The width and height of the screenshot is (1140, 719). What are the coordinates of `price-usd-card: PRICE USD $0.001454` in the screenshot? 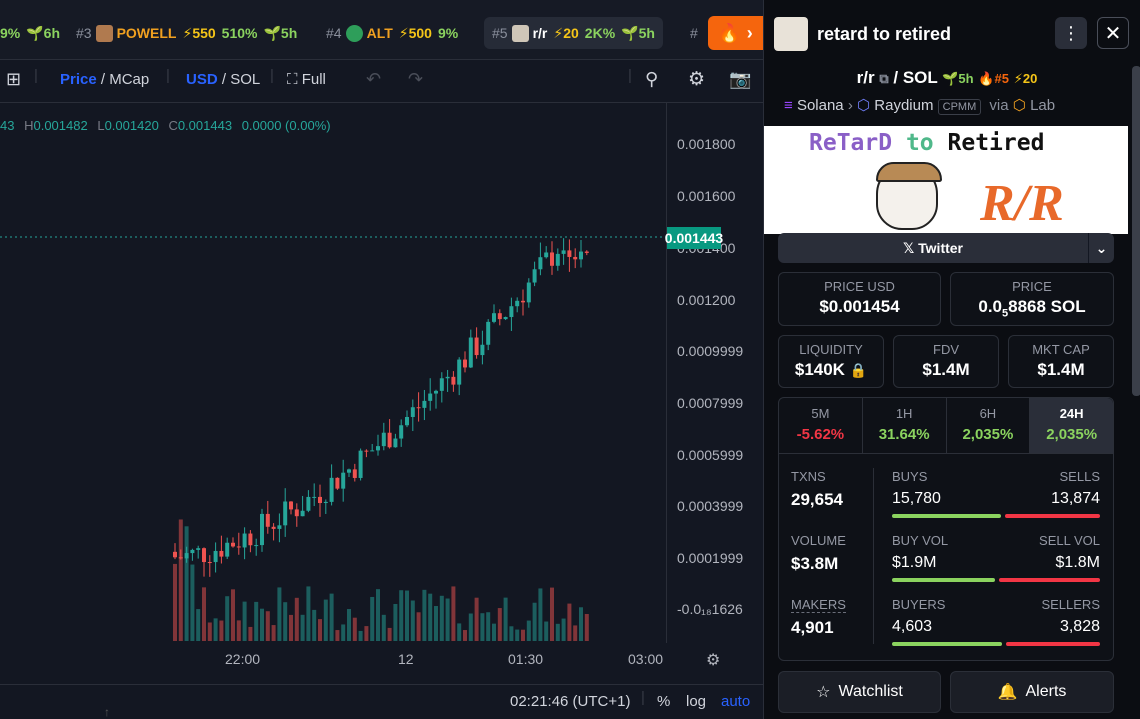 It's located at (859, 299).